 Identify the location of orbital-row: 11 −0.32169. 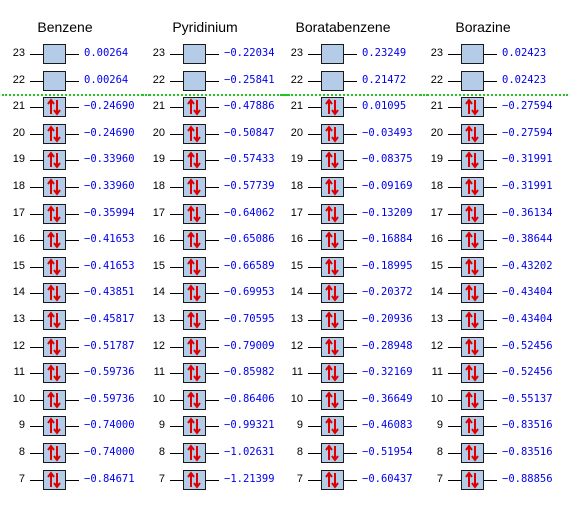
(350, 374).